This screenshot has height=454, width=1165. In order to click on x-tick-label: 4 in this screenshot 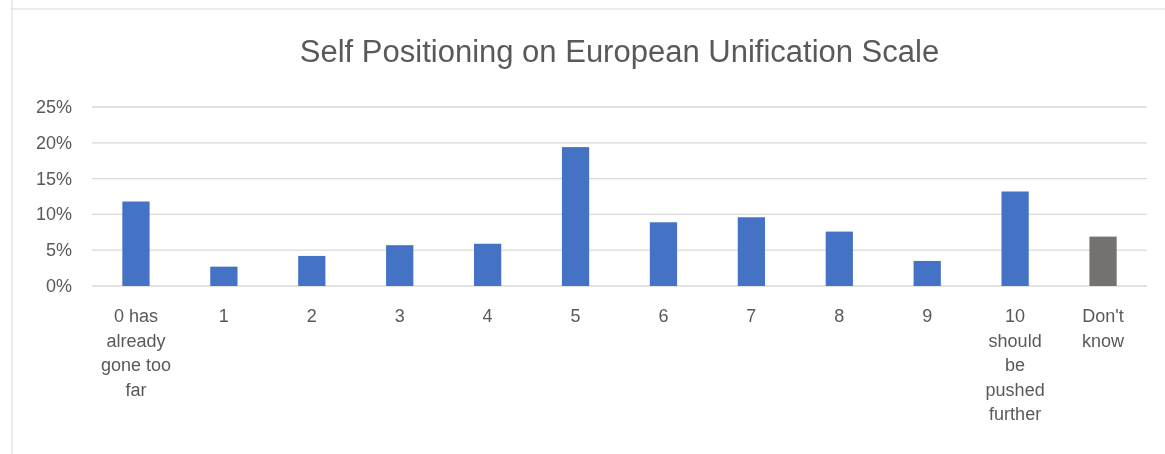, I will do `click(487, 316)`.